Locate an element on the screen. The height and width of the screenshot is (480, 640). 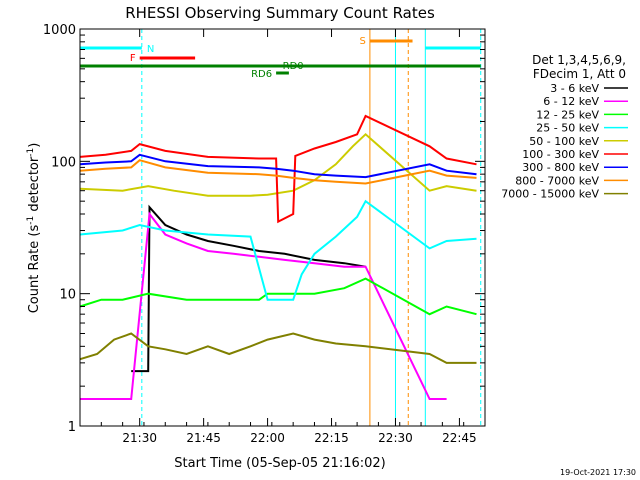
series-line-800-7000-kev is located at coordinates (278, 172).